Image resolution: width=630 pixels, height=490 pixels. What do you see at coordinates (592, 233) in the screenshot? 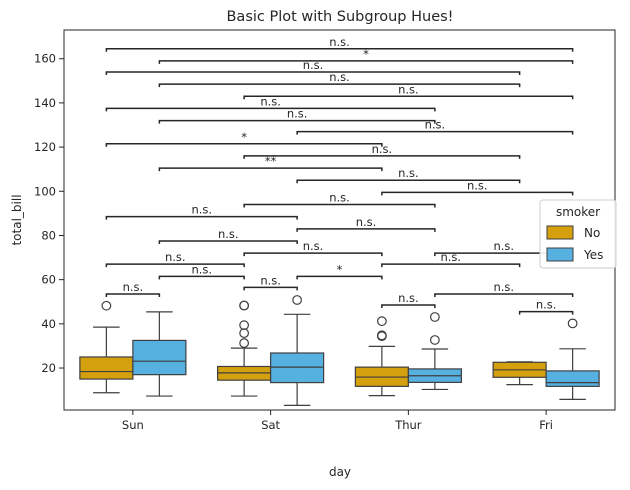
I see `legend-entry-label: No` at bounding box center [592, 233].